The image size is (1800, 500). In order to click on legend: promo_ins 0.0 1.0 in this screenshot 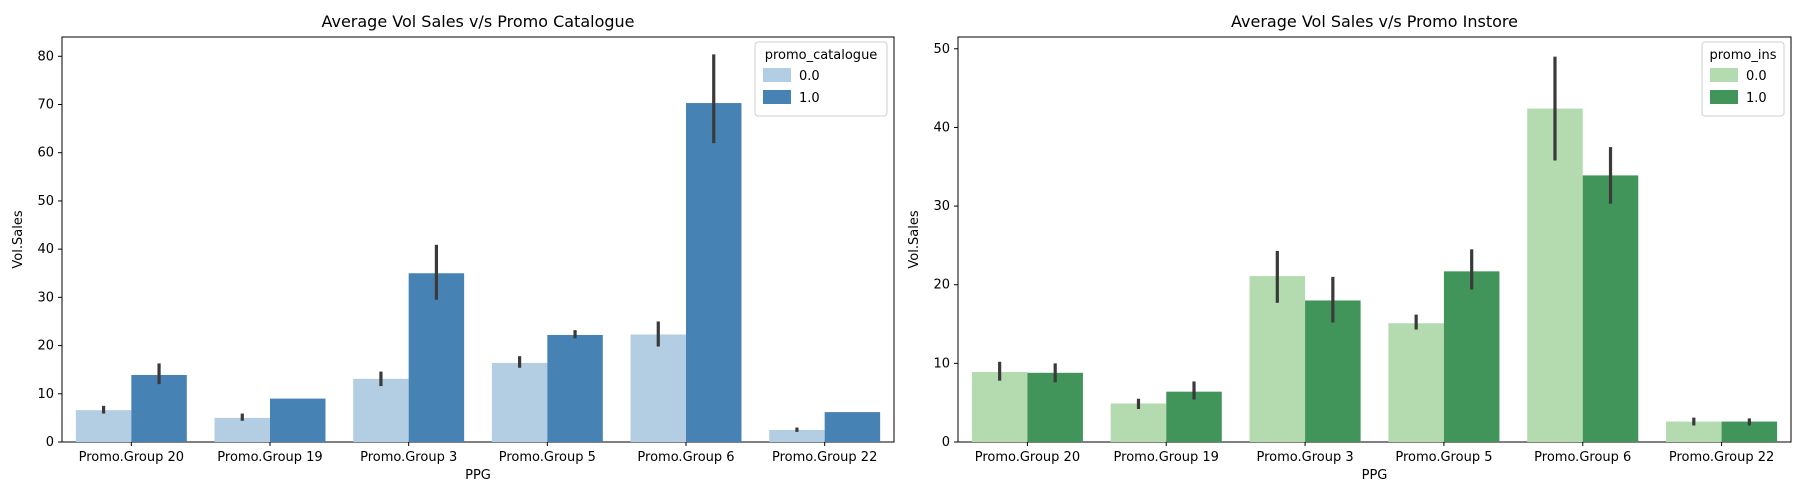, I will do `click(1743, 79)`.